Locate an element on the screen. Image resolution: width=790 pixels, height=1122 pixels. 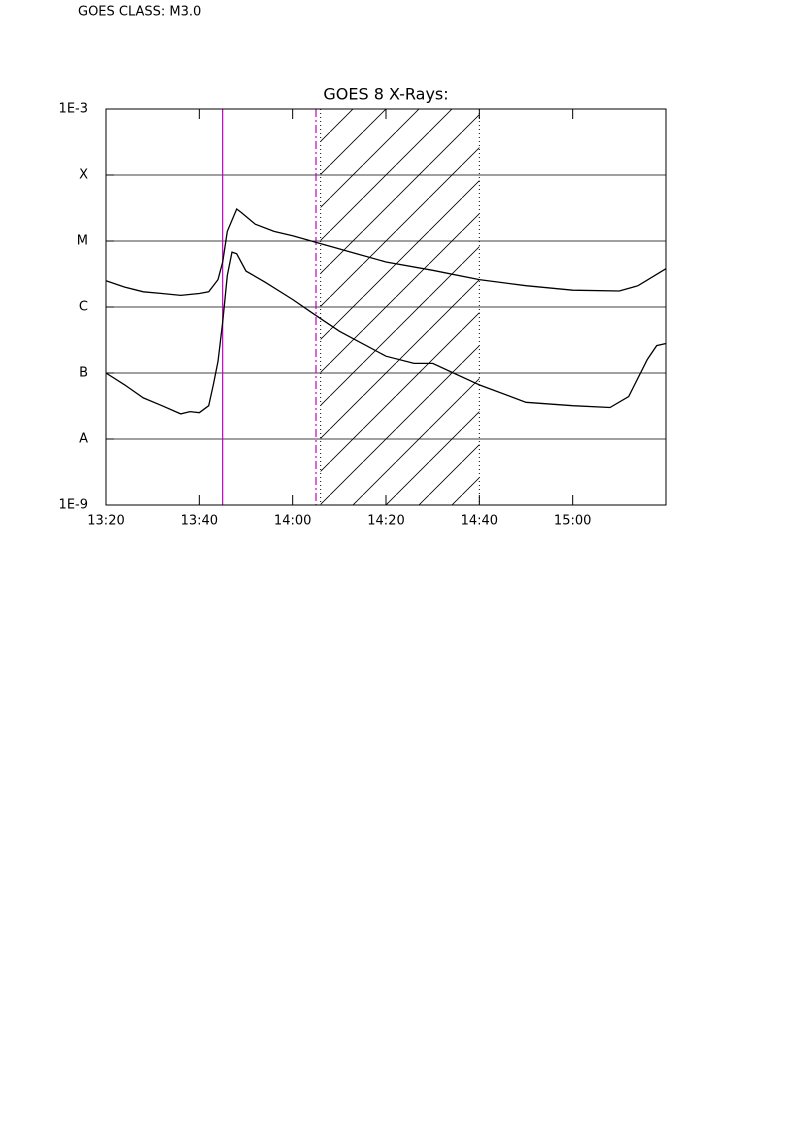
y-tick-label: X is located at coordinates (83, 175).